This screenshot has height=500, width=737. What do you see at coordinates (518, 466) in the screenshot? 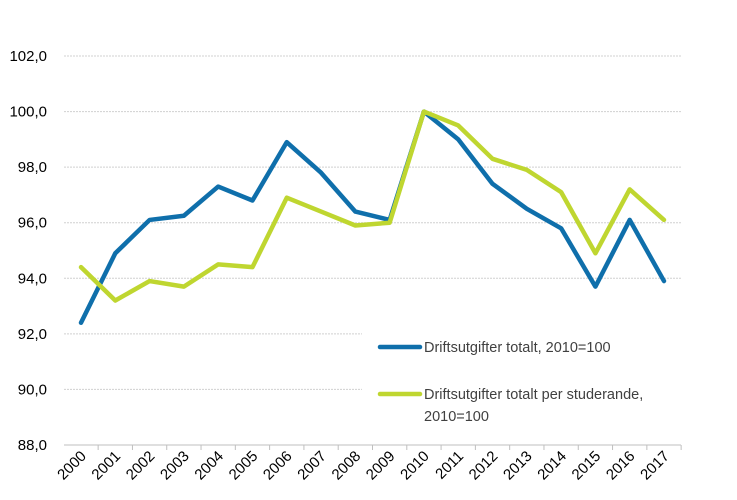
I see `x-tick-label: 2013` at bounding box center [518, 466].